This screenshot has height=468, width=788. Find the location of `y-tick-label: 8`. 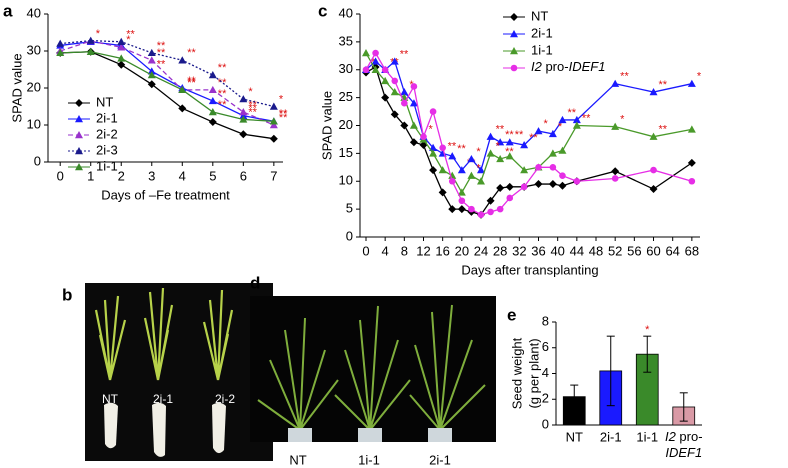

y-tick-label: 8 is located at coordinates (545, 320).